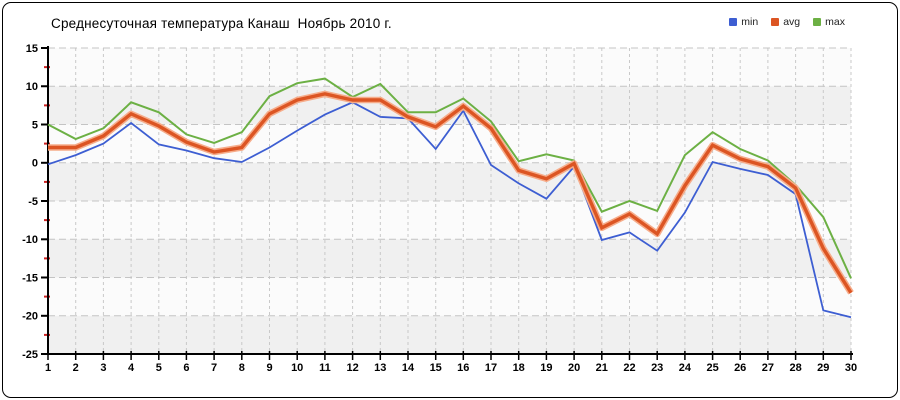 The width and height of the screenshot is (900, 400). What do you see at coordinates (792, 22) in the screenshot?
I see `legend-label-avg: avg` at bounding box center [792, 22].